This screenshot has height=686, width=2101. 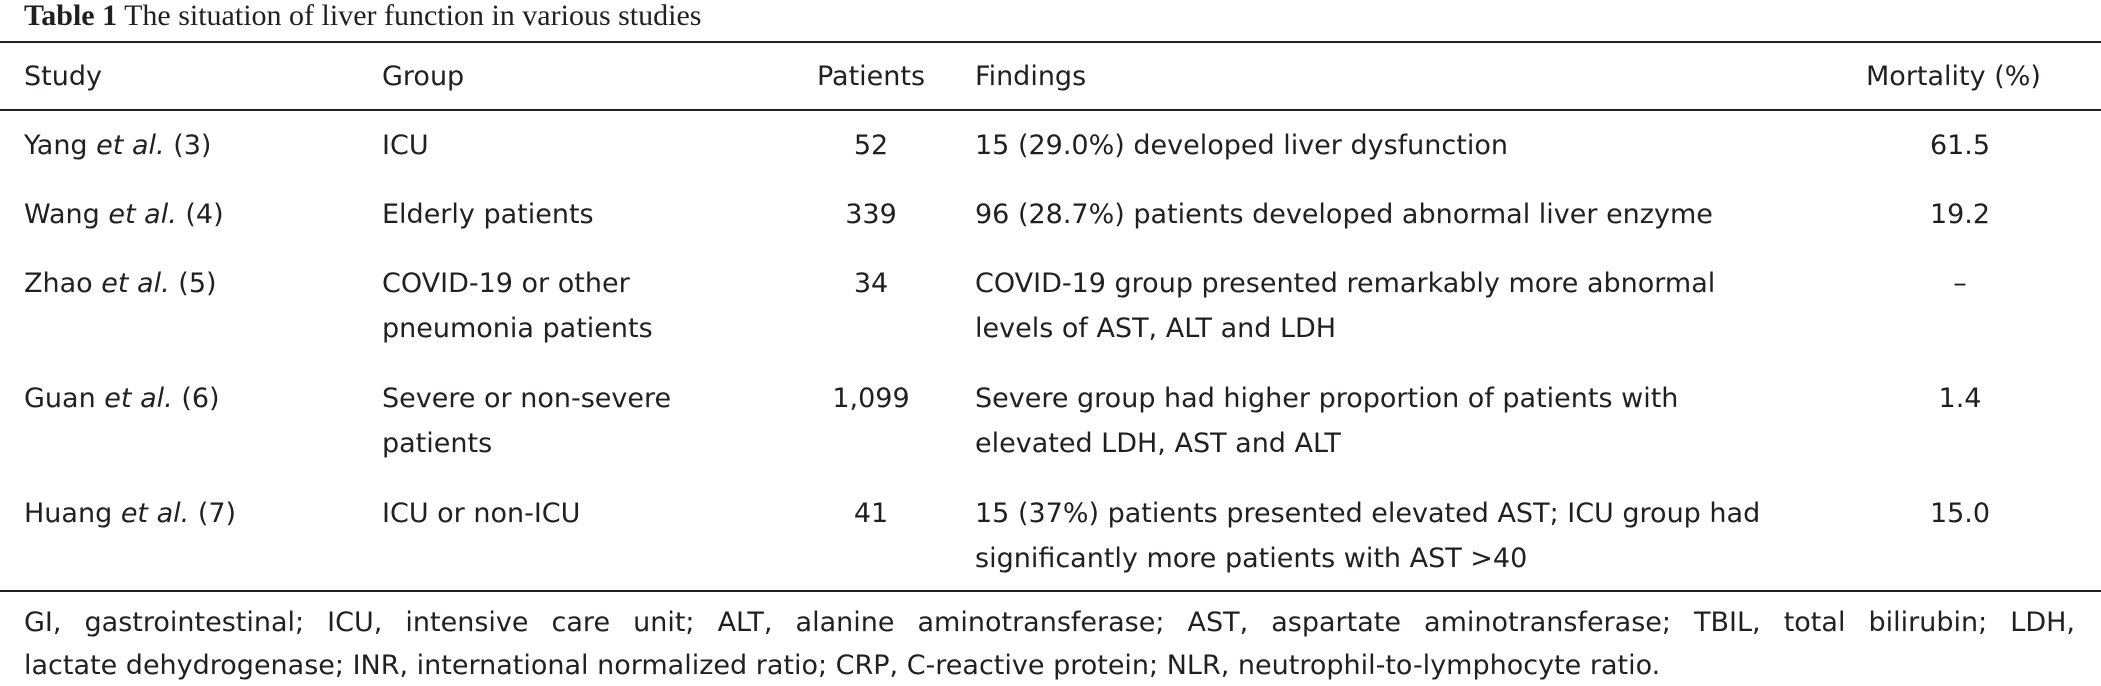 I want to click on study-cell: Guan et al. (6), so click(x=194, y=398).